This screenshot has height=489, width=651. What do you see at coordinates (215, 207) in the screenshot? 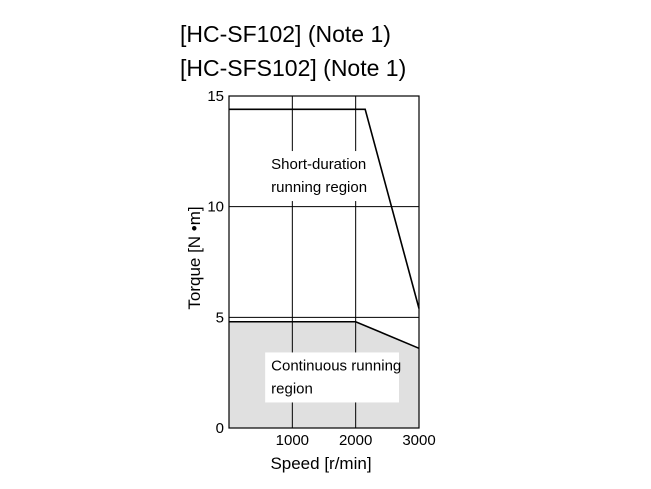
I see `y-tick-label: 10` at bounding box center [215, 207].